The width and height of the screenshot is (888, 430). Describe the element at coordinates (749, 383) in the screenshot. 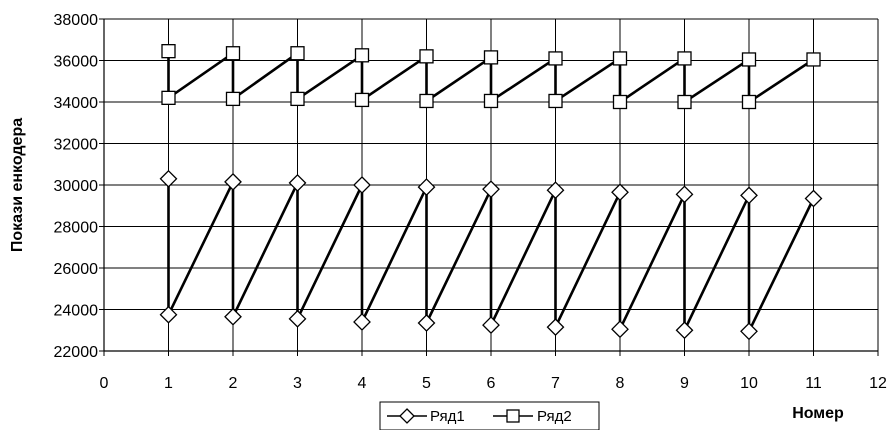

I see `x-tick-label: 10` at that location.